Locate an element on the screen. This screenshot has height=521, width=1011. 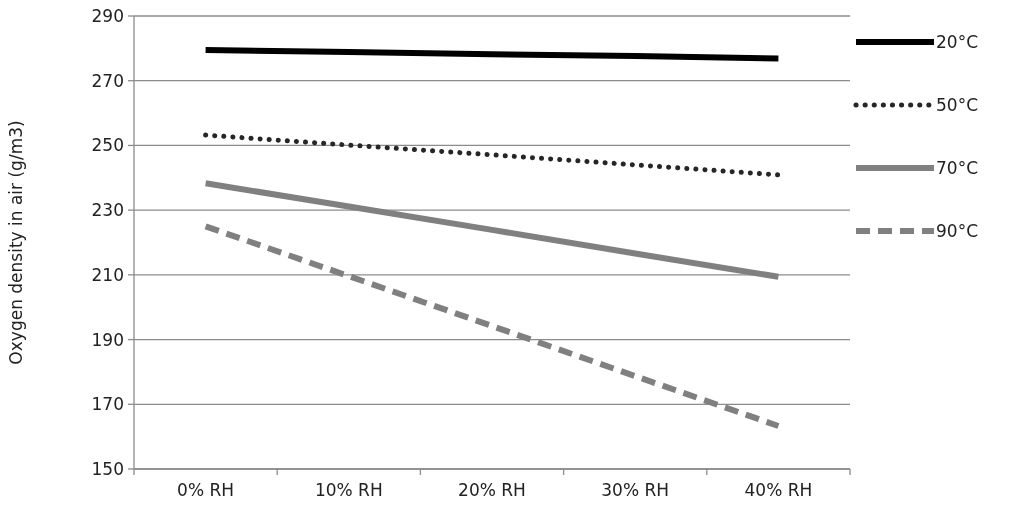
y-tick-label: 290 is located at coordinates (107, 15).